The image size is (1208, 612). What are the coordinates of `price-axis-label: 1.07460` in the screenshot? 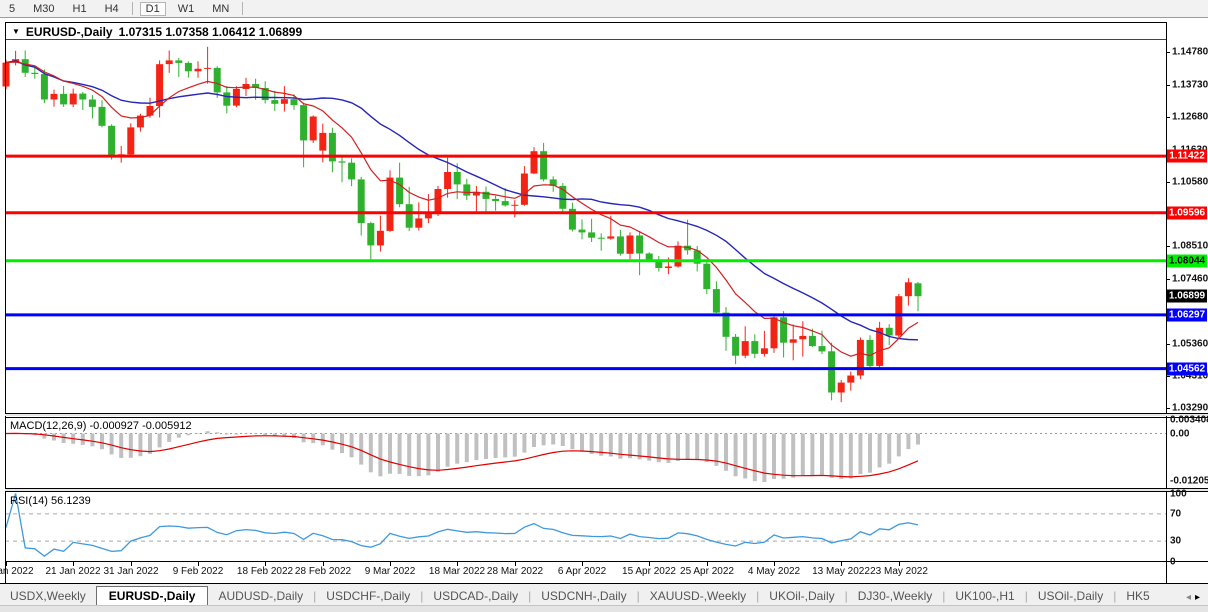 It's located at (1190, 279).